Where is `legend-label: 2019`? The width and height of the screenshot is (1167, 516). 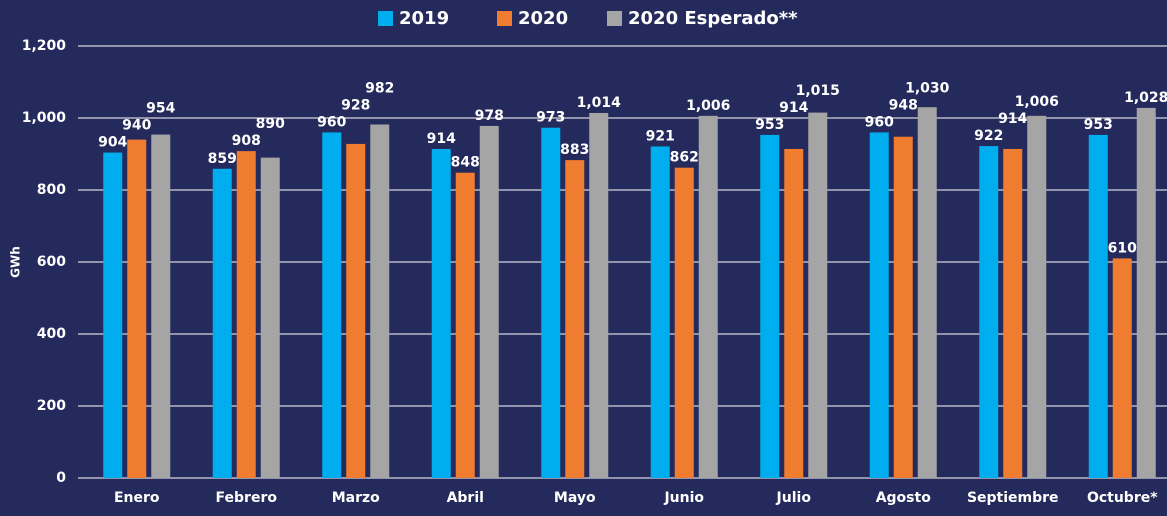
legend-label: 2019 is located at coordinates (424, 18).